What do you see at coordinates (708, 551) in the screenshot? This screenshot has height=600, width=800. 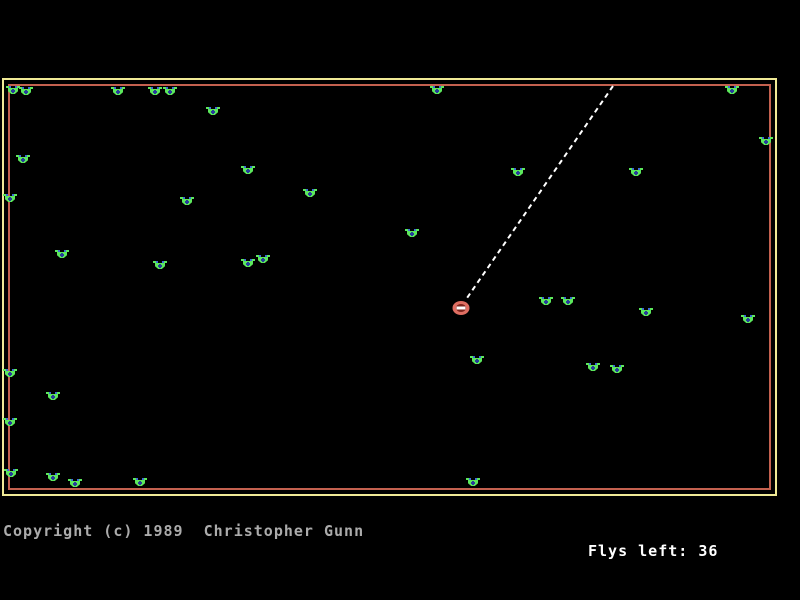 I see `flys-left-count: 36` at bounding box center [708, 551].